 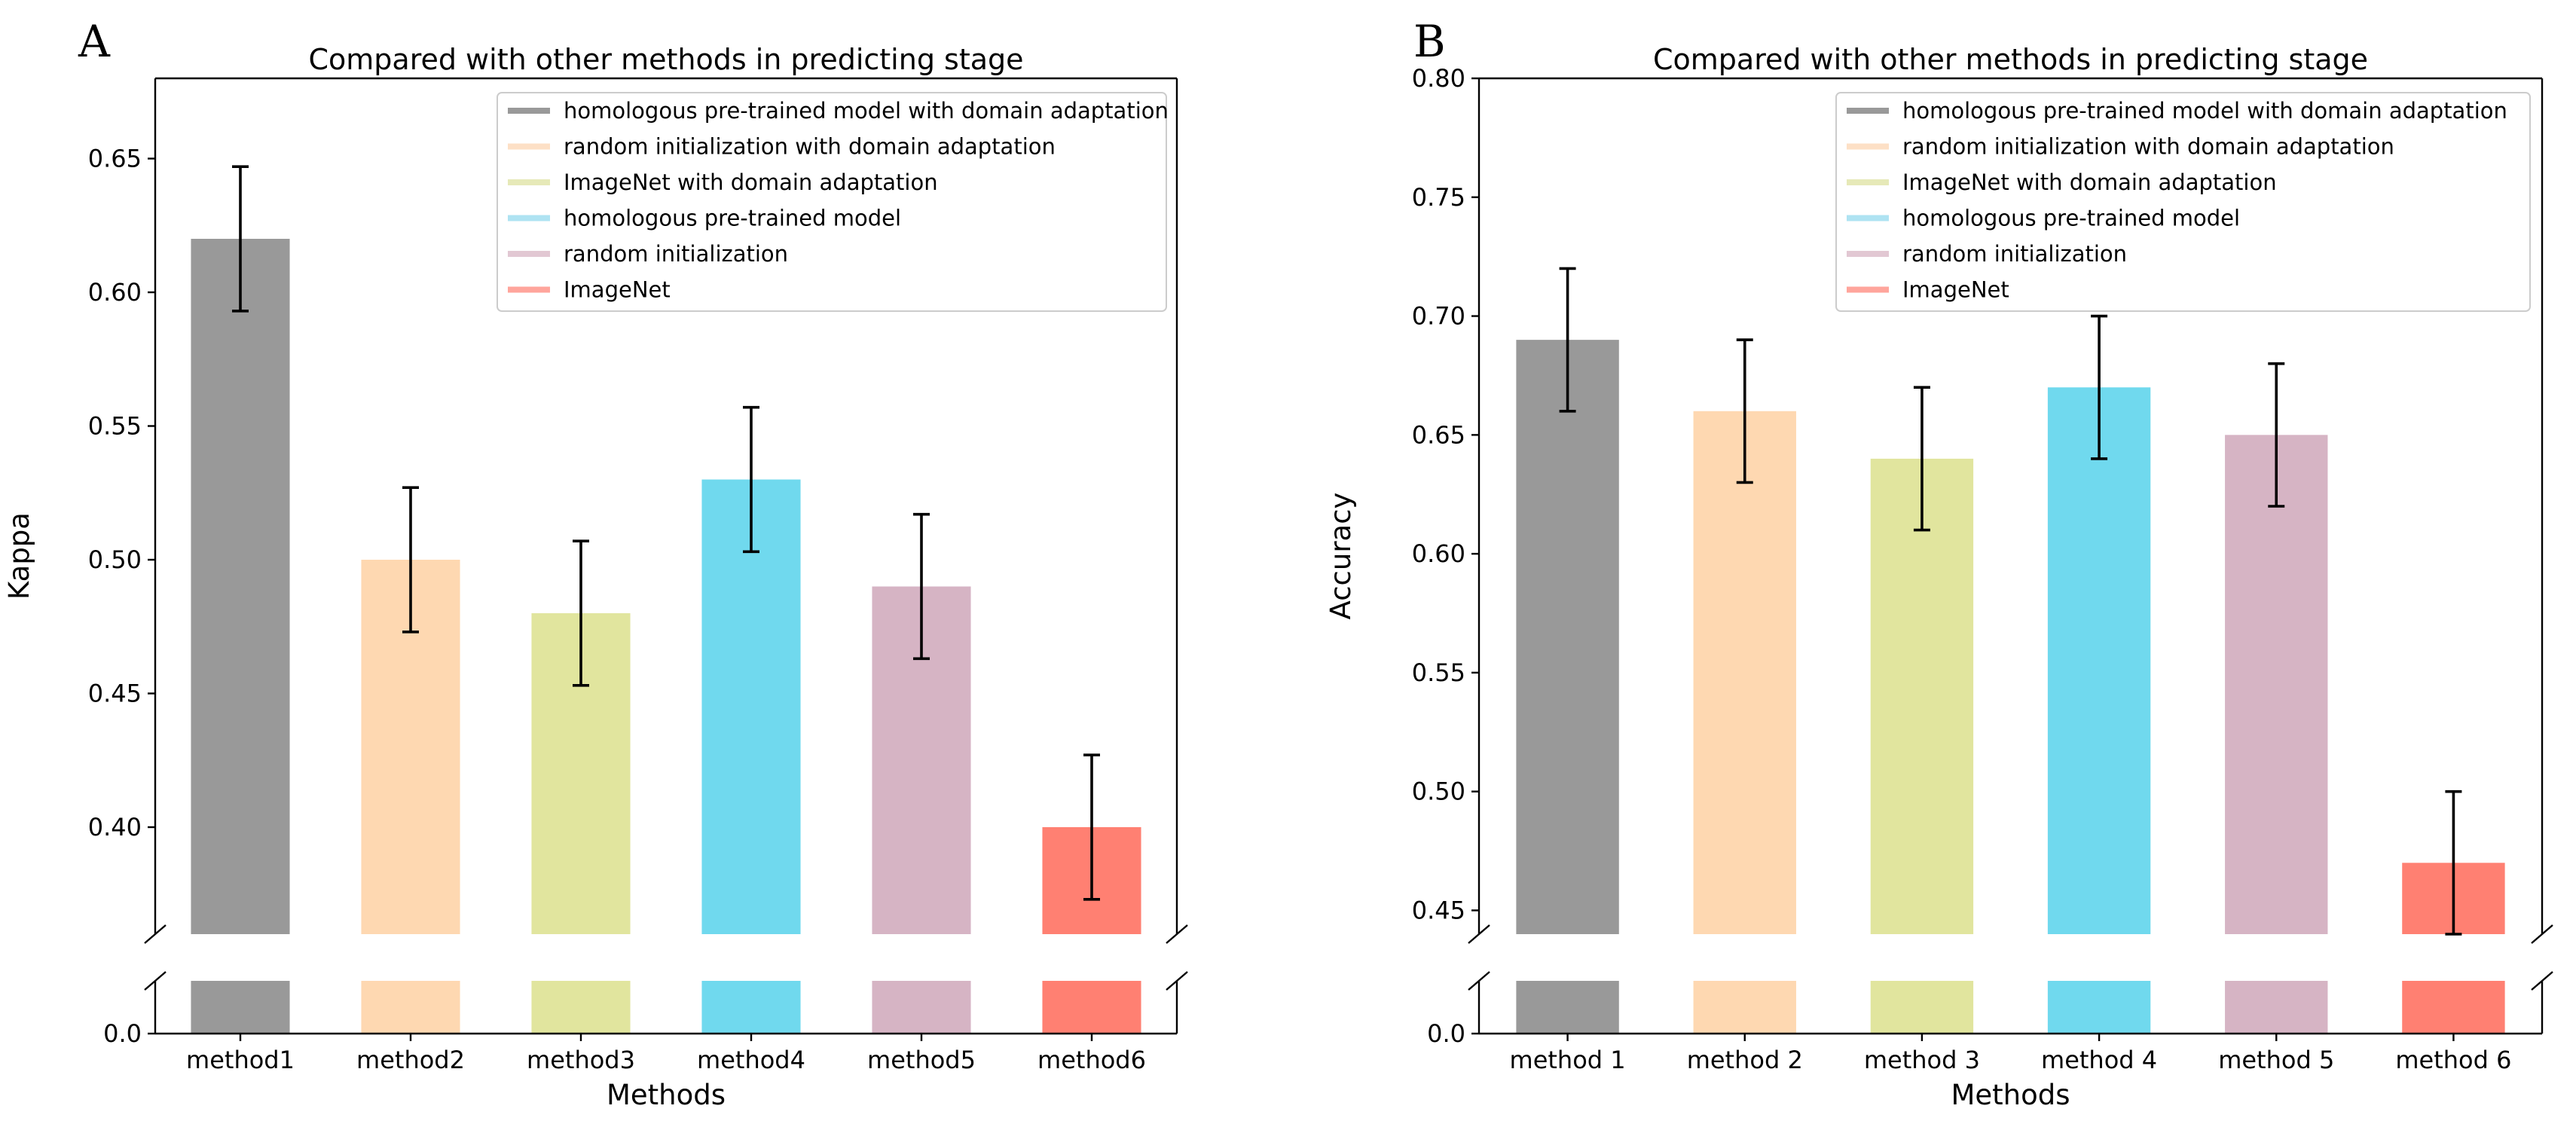 I want to click on panel-label: A, so click(x=94, y=41).